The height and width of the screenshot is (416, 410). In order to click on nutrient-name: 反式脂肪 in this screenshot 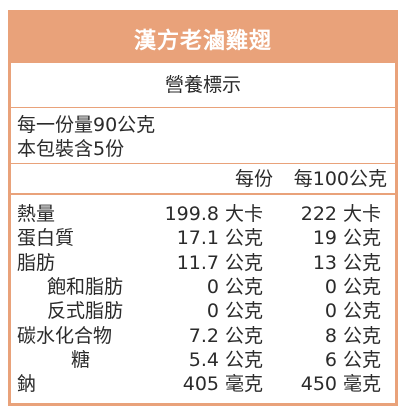, I will do `click(85, 311)`.